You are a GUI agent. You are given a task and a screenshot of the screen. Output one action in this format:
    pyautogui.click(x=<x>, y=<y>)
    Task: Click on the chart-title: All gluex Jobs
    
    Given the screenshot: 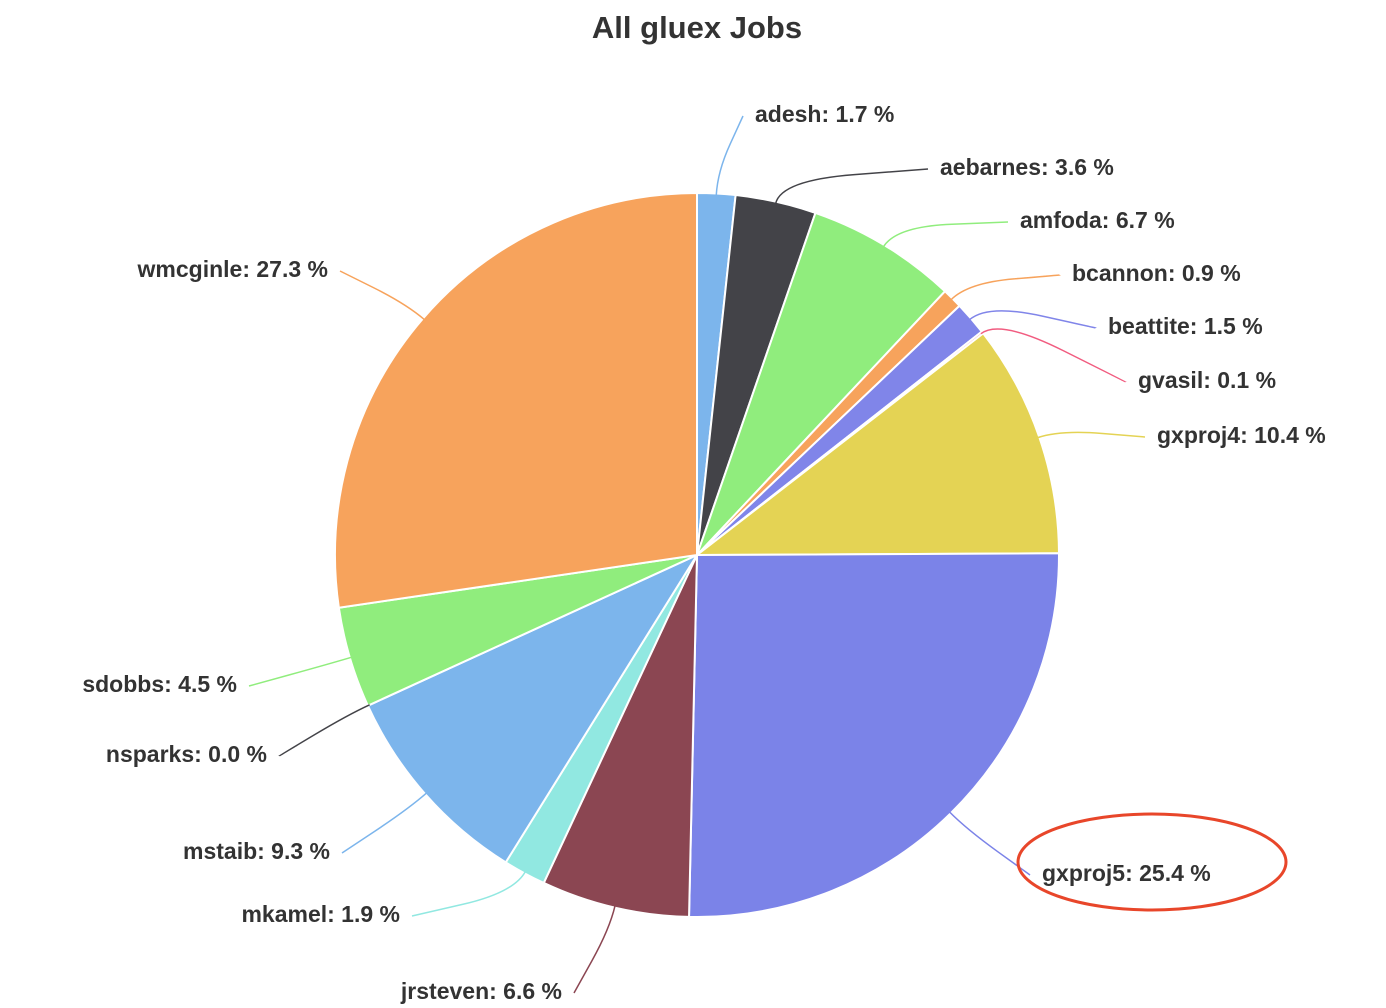 What is the action you would take?
    pyautogui.click(x=697, y=27)
    